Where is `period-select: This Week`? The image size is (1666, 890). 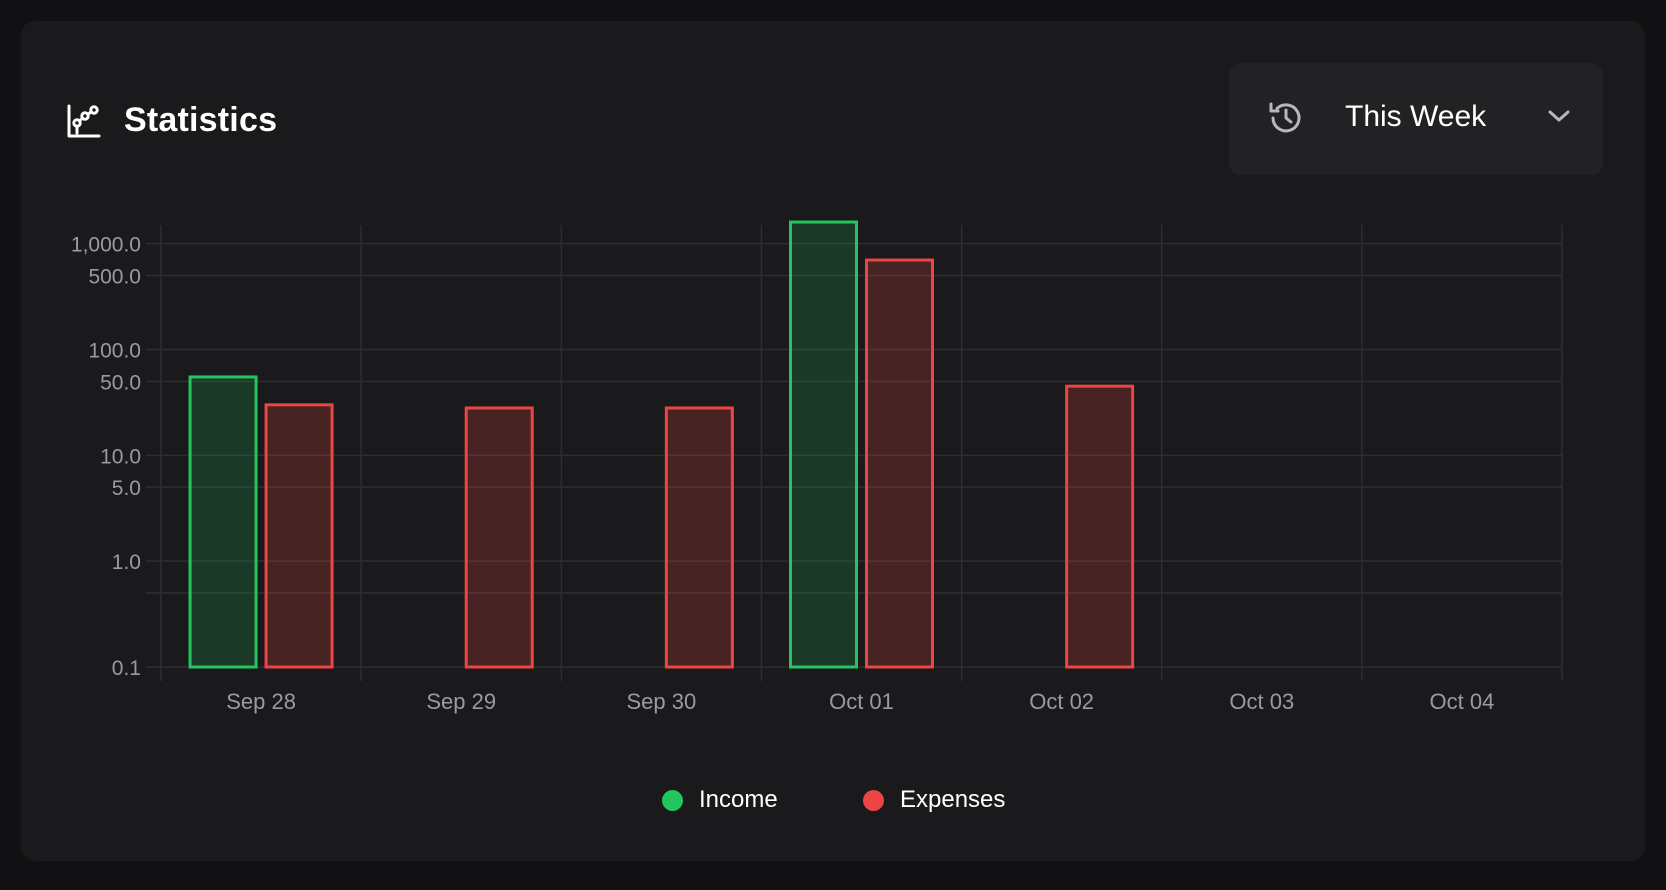
period-select: This Week is located at coordinates (1416, 119).